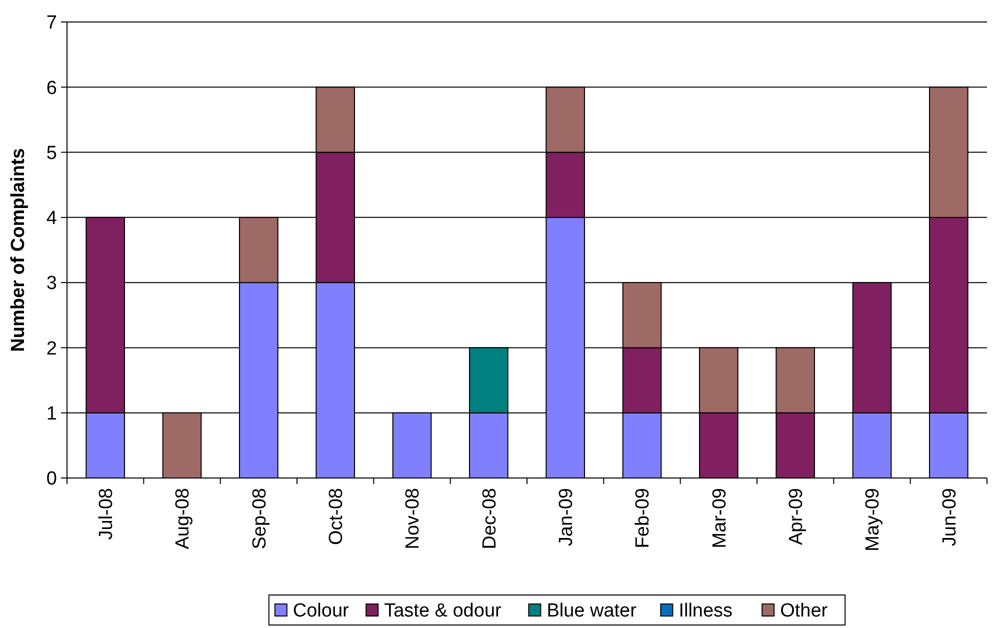 The image size is (997, 628). Describe the element at coordinates (106, 514) in the screenshot. I see `x-tick-label: Jul-08` at that location.